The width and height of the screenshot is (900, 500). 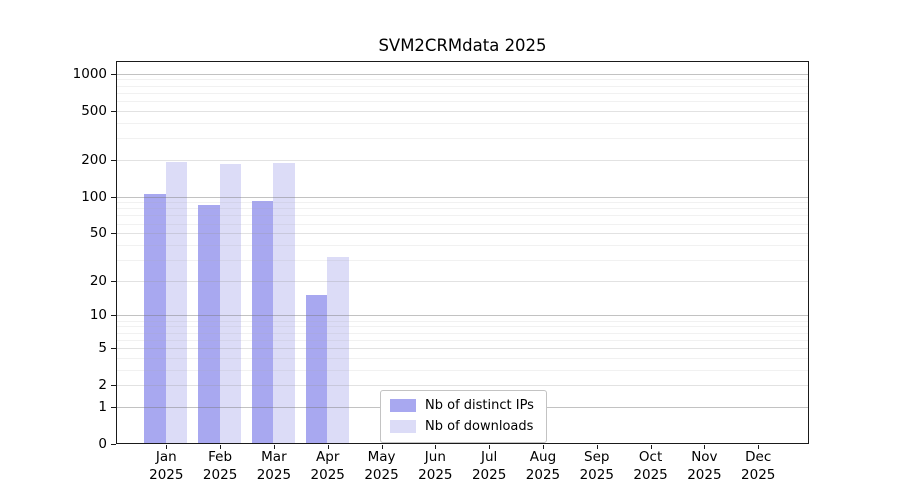 I want to click on legend-swatch-distinct-ips, so click(x=403, y=405).